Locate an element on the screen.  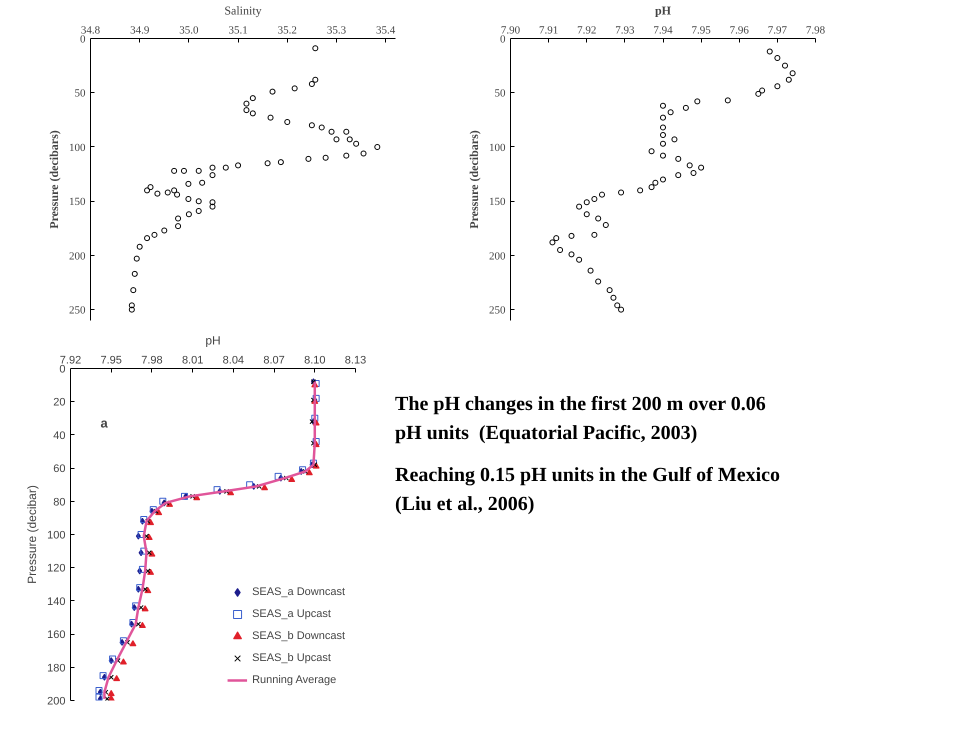
annotation: a is located at coordinates (104, 423).